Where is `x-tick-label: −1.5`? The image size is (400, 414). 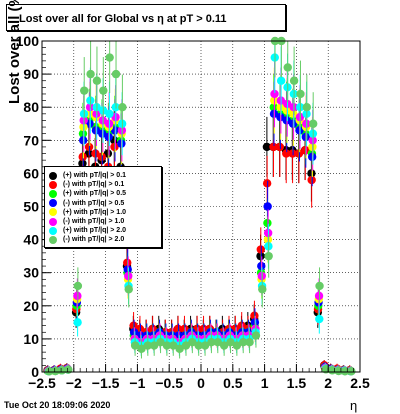
x-tick-label: −1.5 is located at coordinates (106, 383).